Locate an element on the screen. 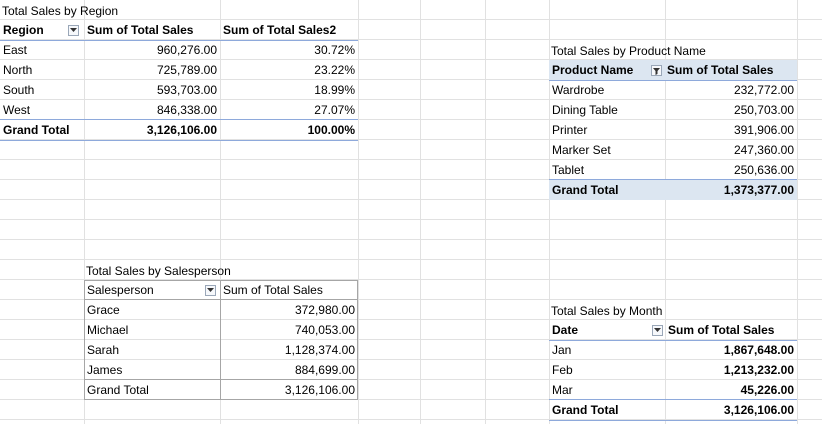 This screenshot has height=424, width=822. table-row: Grace 372,980.00 is located at coordinates (221, 310).